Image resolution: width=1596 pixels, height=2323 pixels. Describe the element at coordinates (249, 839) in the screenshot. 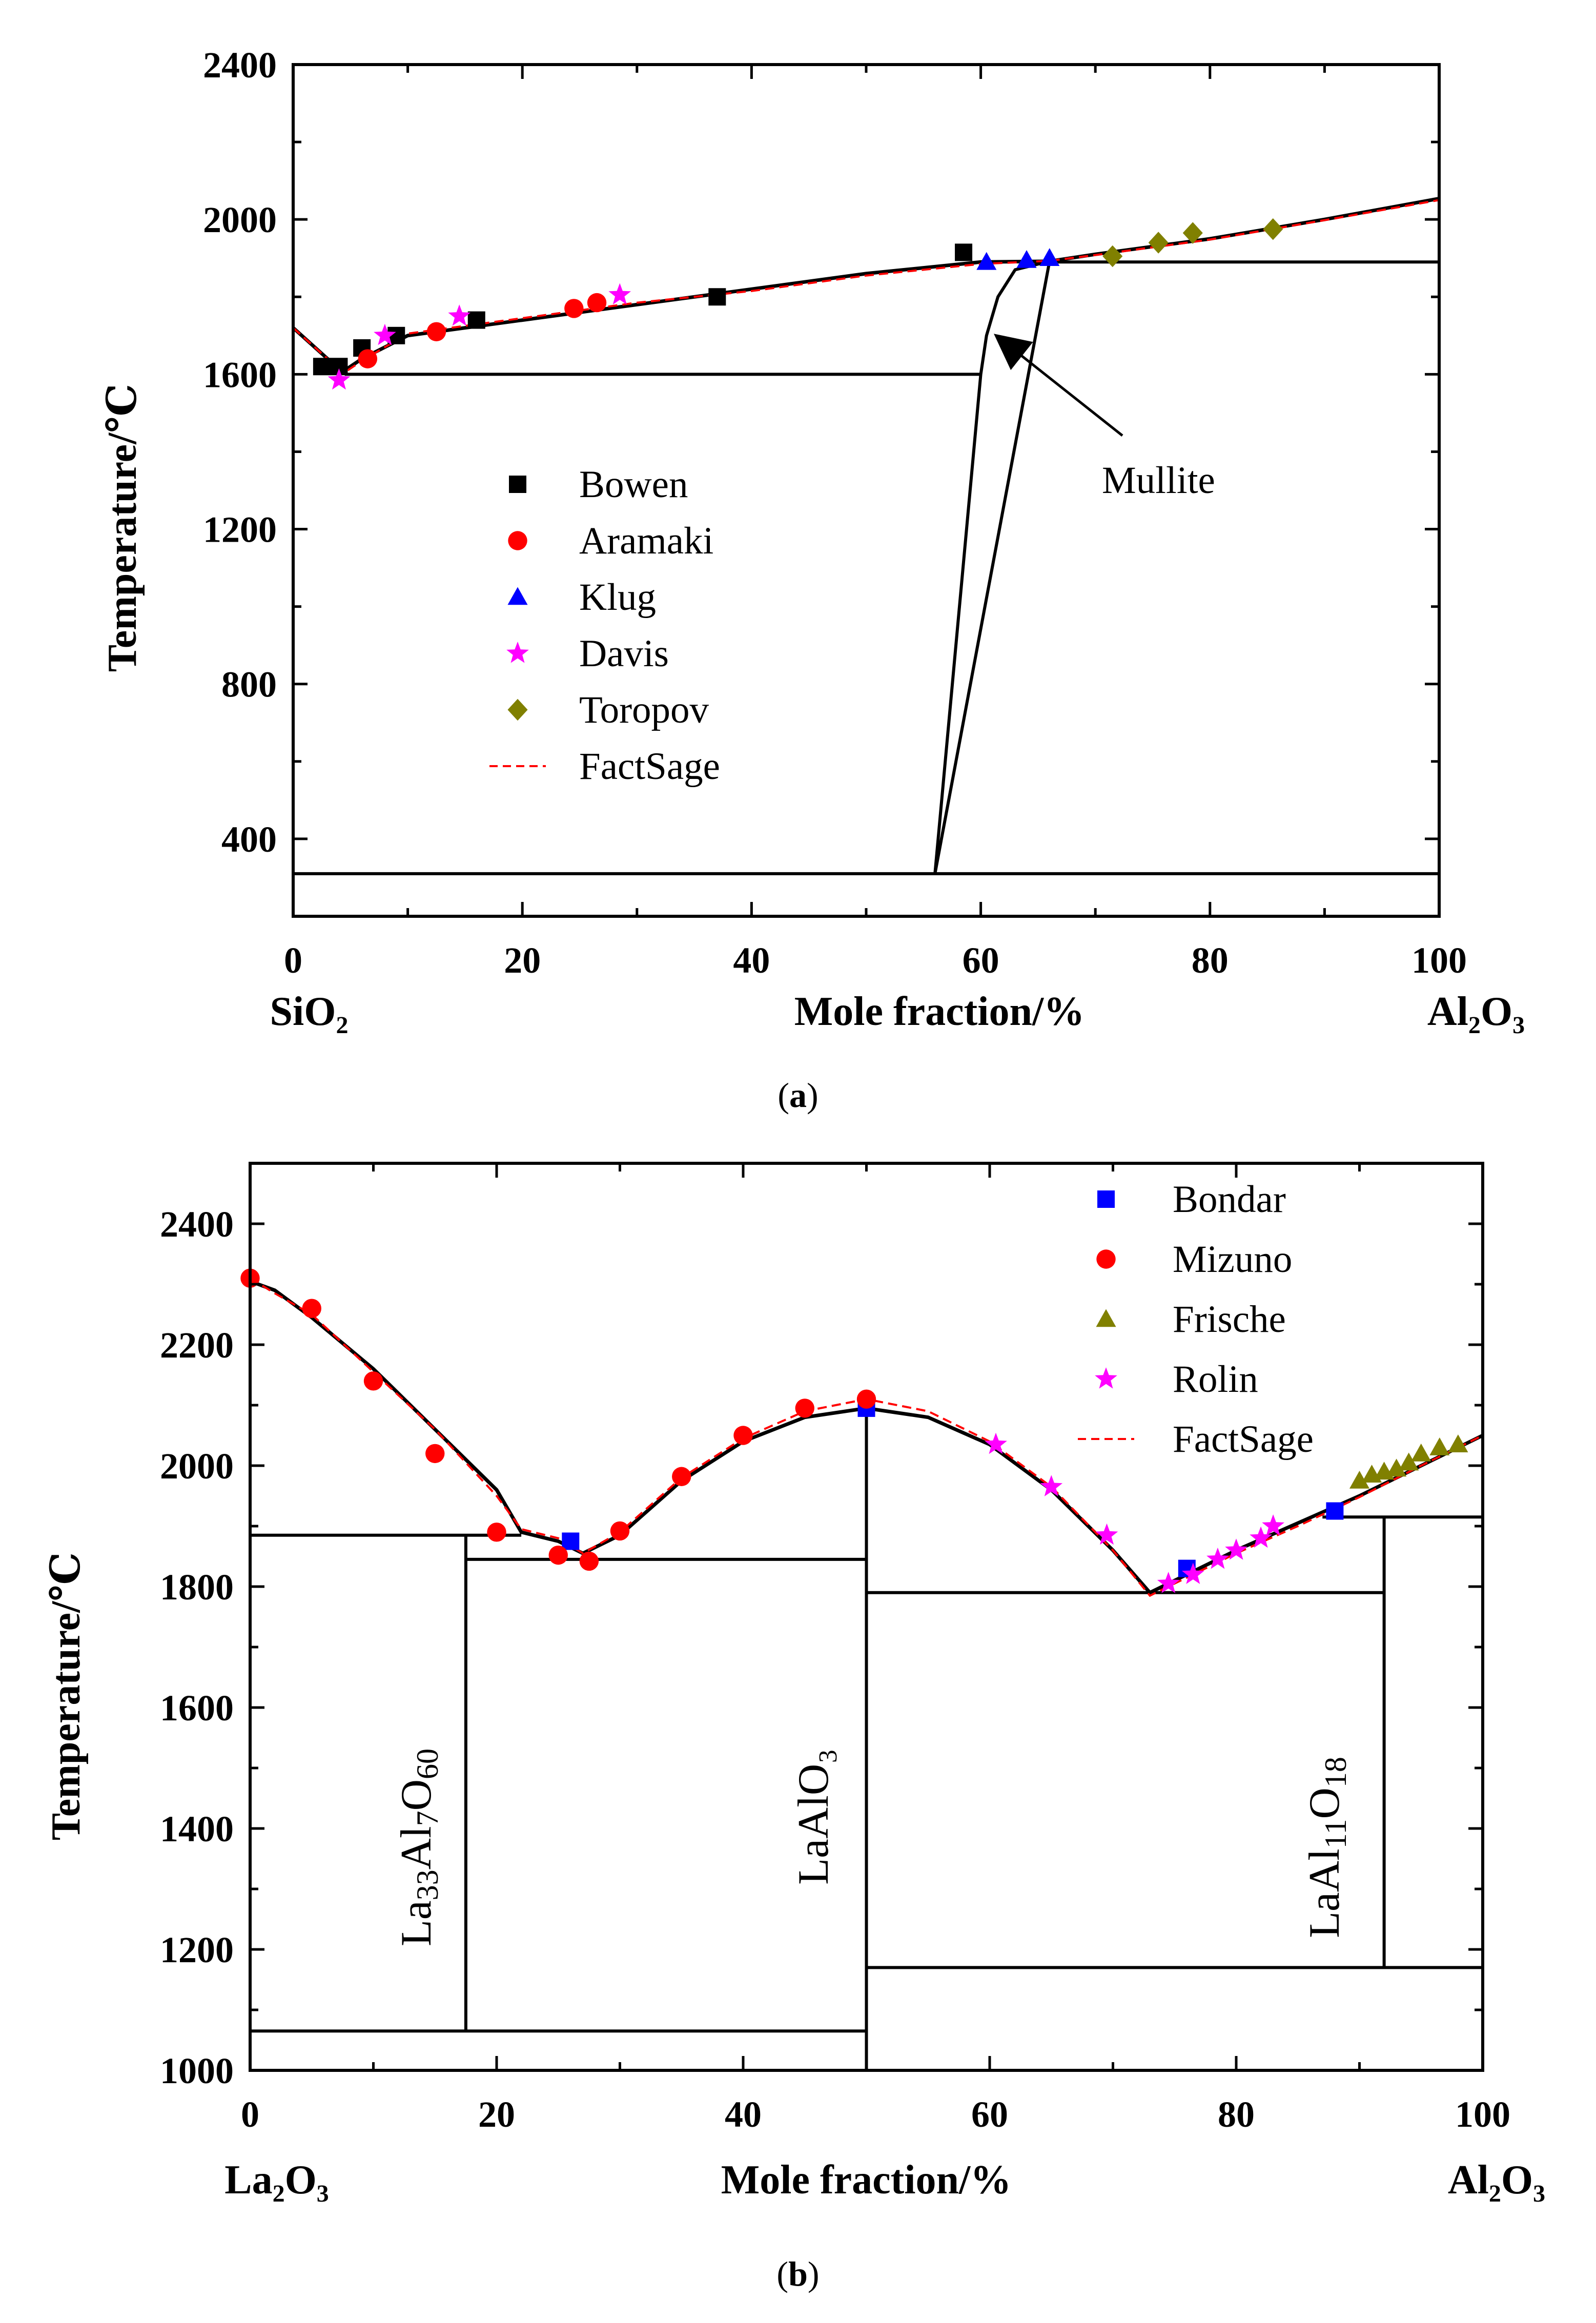

I see `y-tick-label: 400` at that location.